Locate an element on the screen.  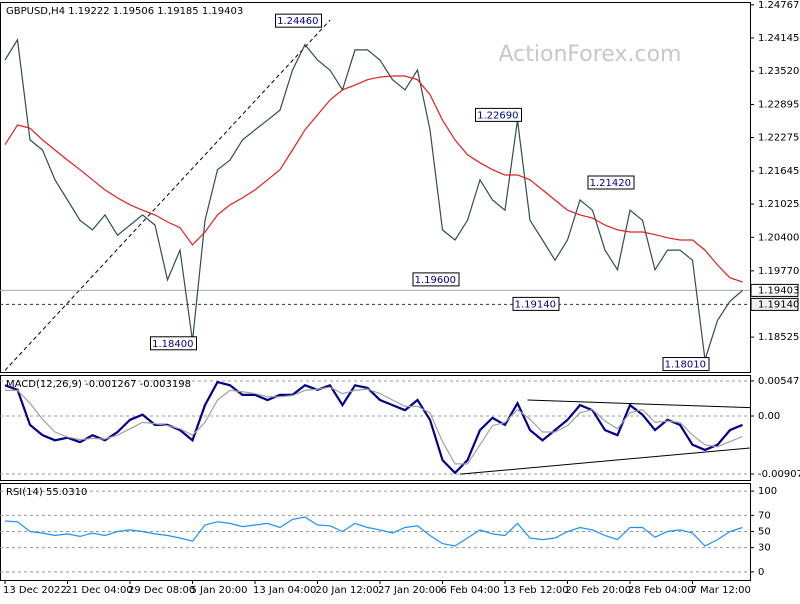
panel-title: RSI(14) 55.0310 is located at coordinates (46, 492).